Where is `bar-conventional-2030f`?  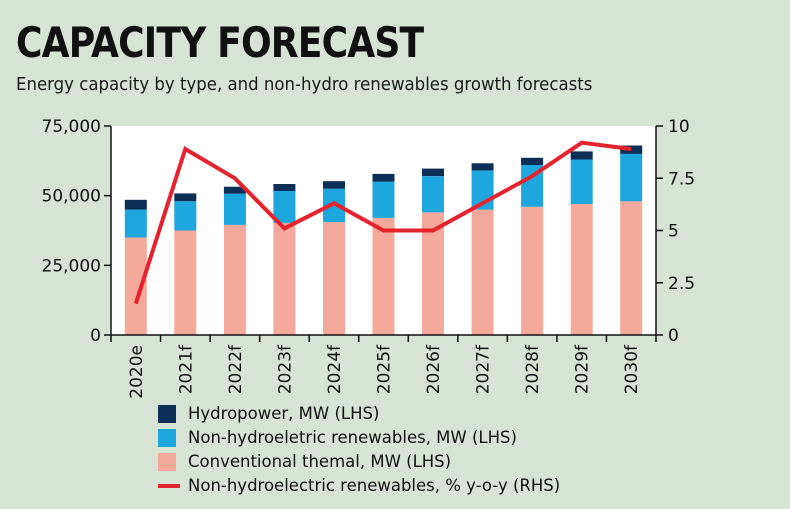
bar-conventional-2030f is located at coordinates (631, 268).